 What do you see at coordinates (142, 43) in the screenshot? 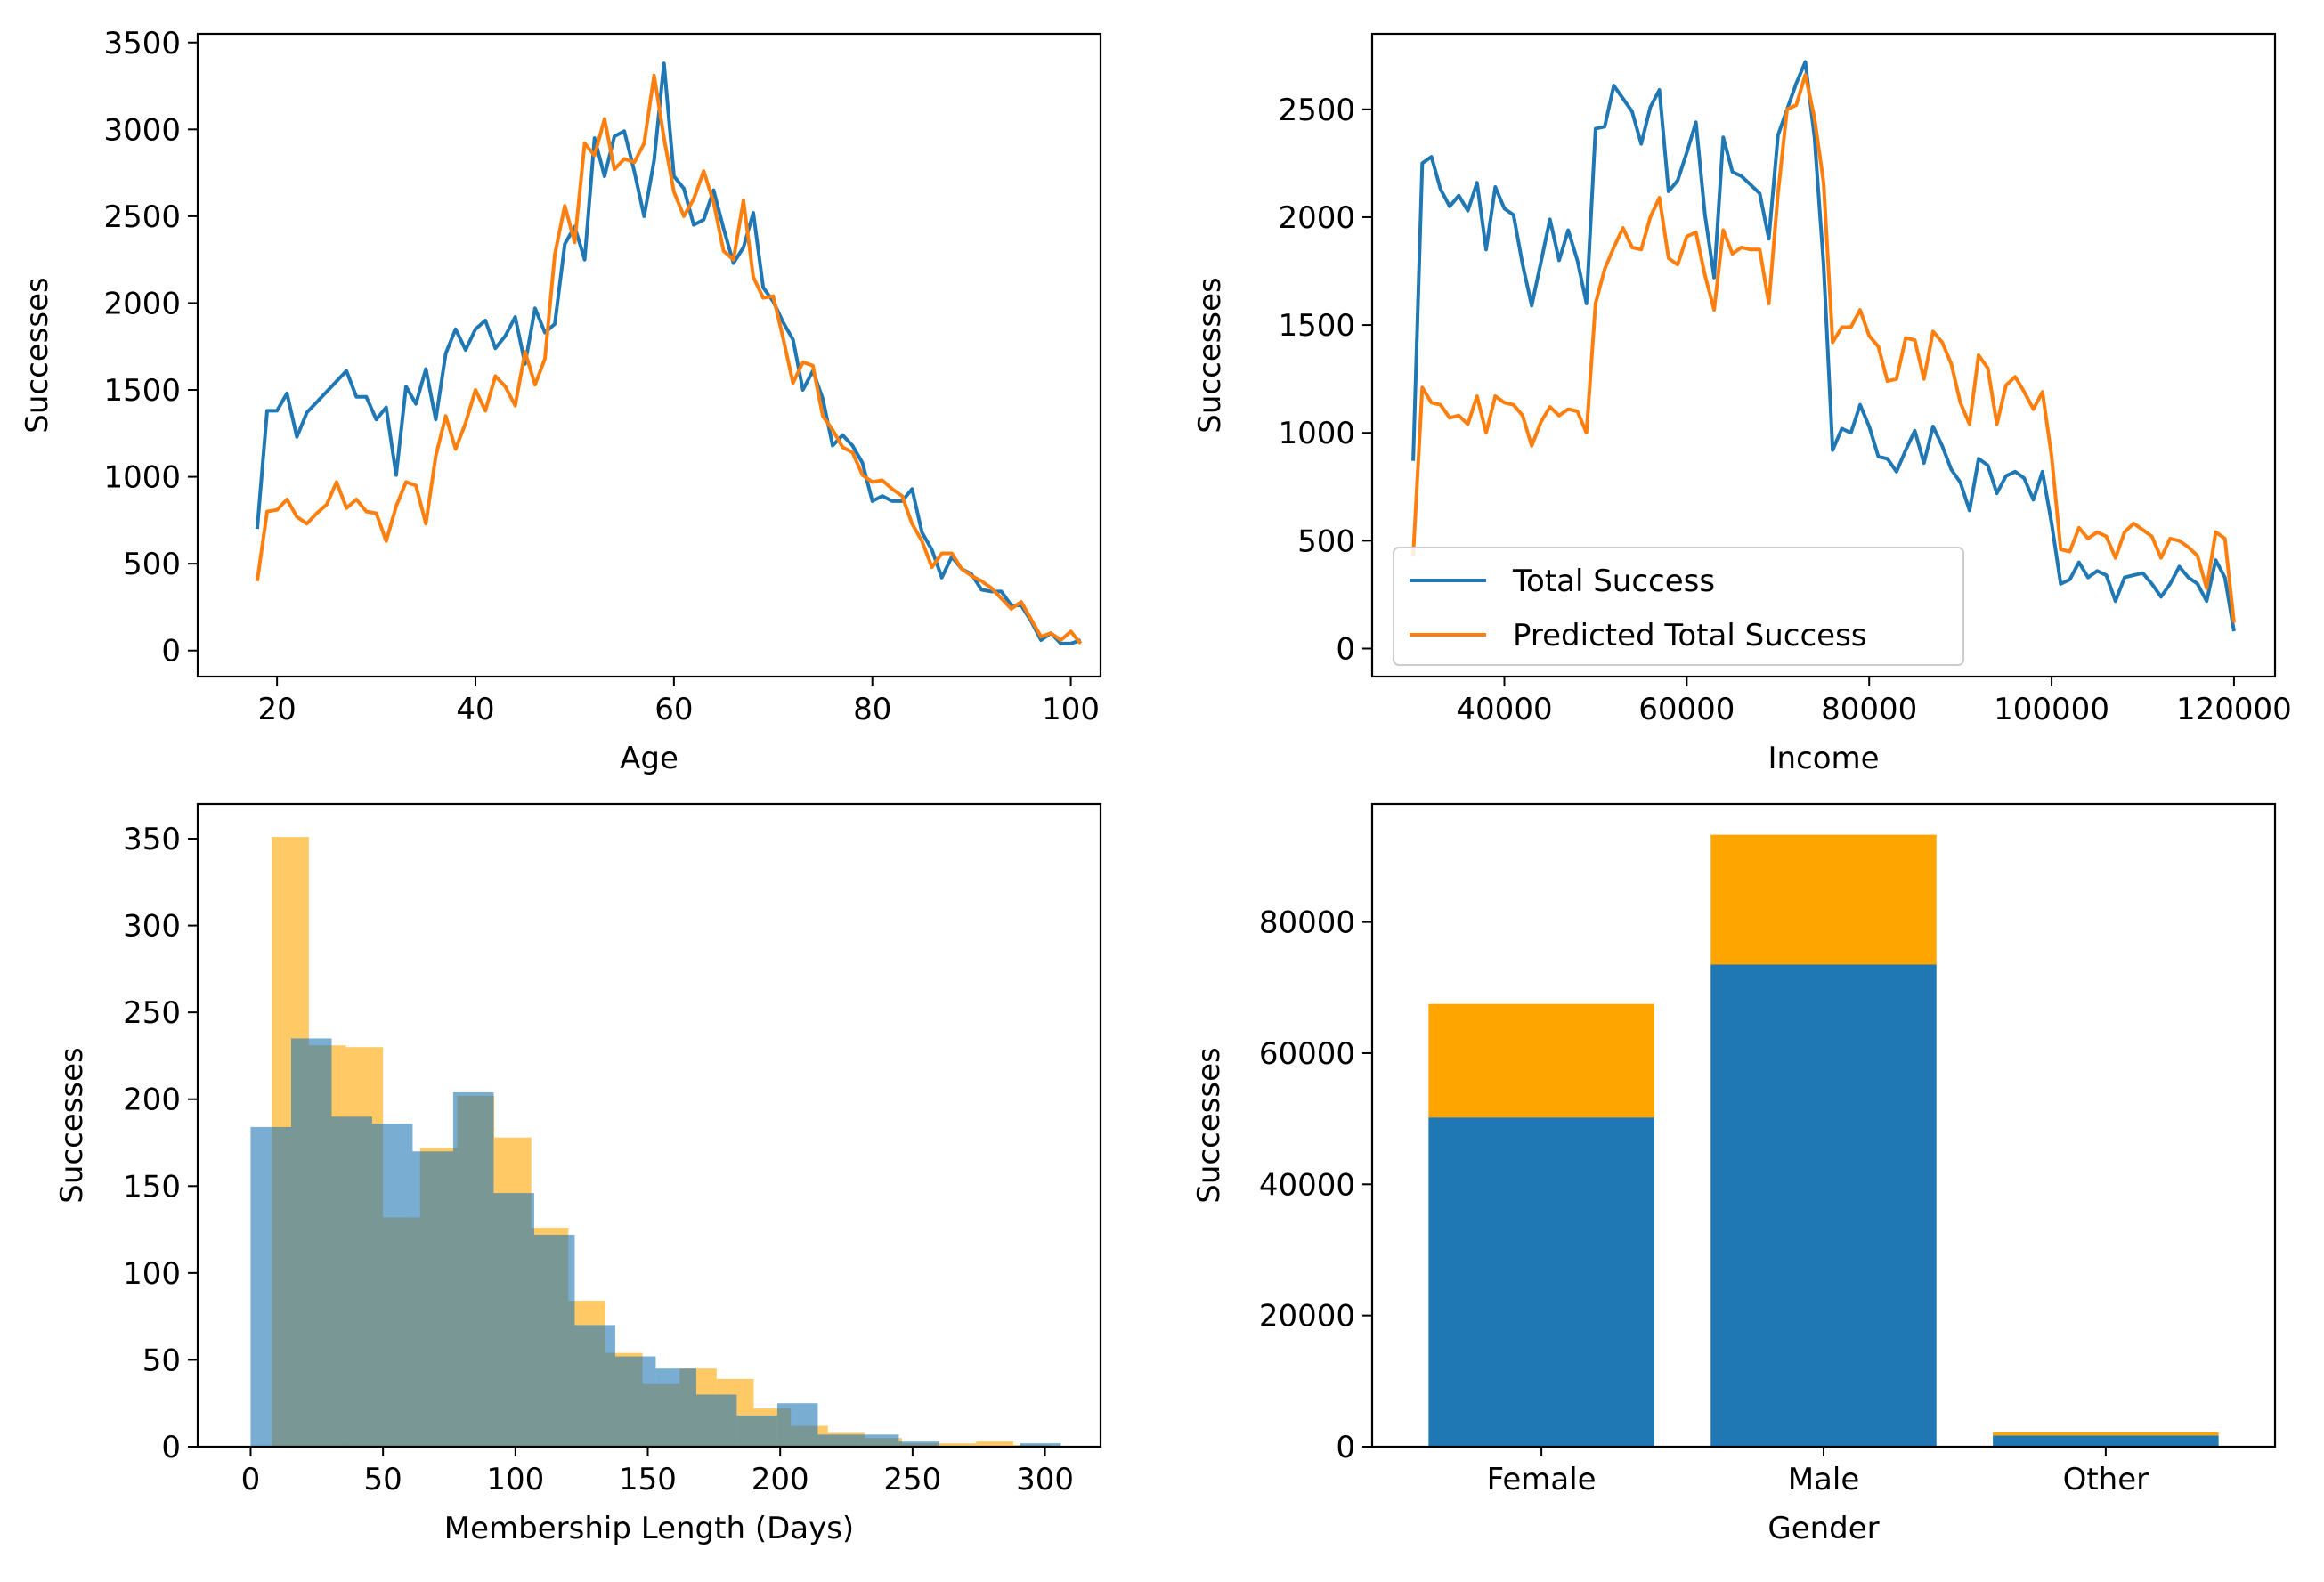
I see `y-tick-label: 3500` at bounding box center [142, 43].